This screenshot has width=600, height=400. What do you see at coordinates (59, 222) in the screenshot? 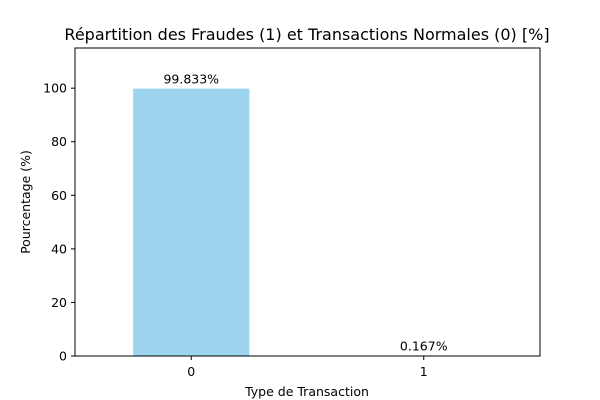
I see `y-axis: 0 20 40 60 80 100` at bounding box center [59, 222].